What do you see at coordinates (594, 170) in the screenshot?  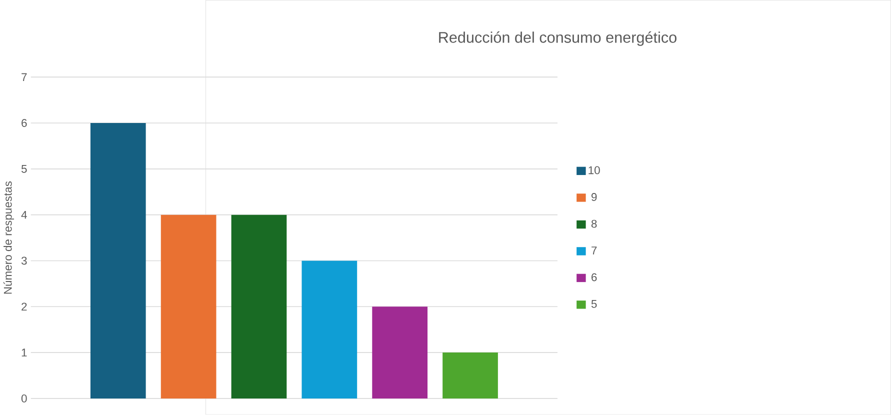 I see `legend-label: 10` at bounding box center [594, 170].